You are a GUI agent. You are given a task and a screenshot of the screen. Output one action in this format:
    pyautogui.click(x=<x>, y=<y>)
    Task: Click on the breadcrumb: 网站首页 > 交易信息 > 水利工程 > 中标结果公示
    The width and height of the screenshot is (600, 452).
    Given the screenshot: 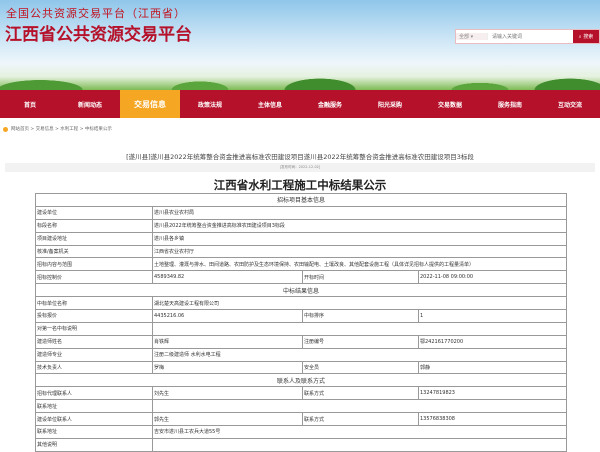 What is the action you would take?
    pyautogui.click(x=57, y=129)
    